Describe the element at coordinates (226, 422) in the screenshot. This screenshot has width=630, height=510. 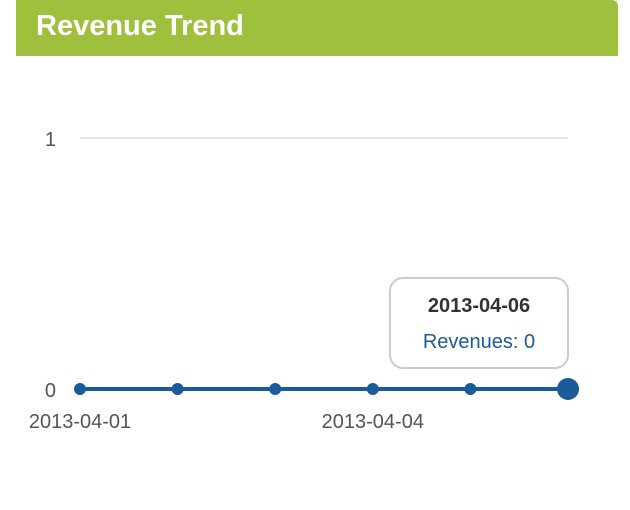
I see `x-axis-ticks: 2013-04-01 2013-04-04` at that location.